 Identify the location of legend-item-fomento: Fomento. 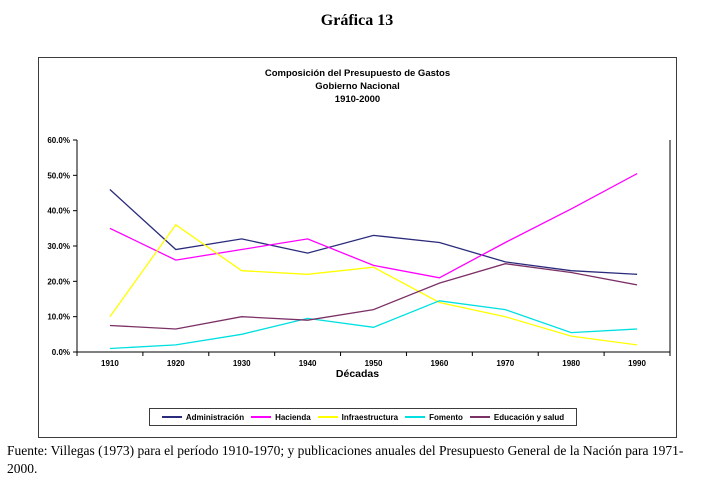
(434, 417).